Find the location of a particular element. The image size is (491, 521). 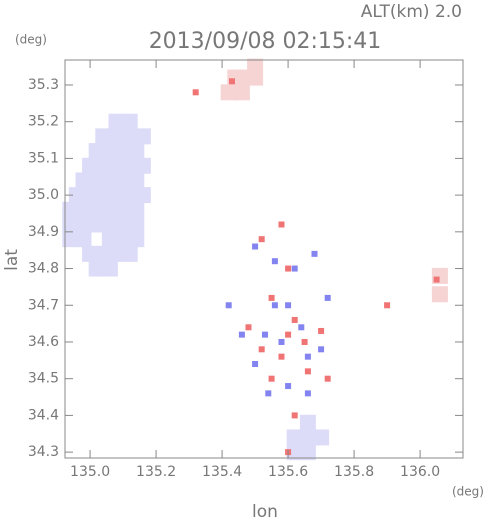

chart-title: 2013/09/08 02:15:41 is located at coordinates (265, 41).